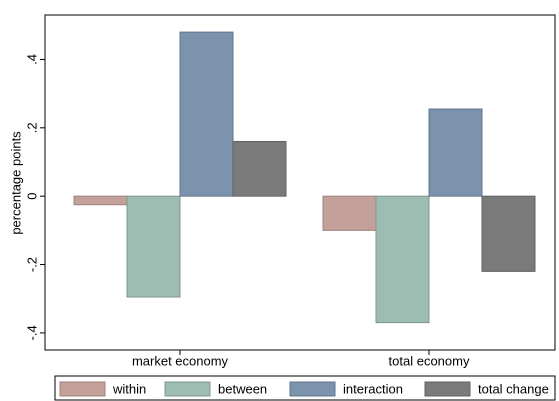  I want to click on x-tick-label: market economy, so click(180, 360).